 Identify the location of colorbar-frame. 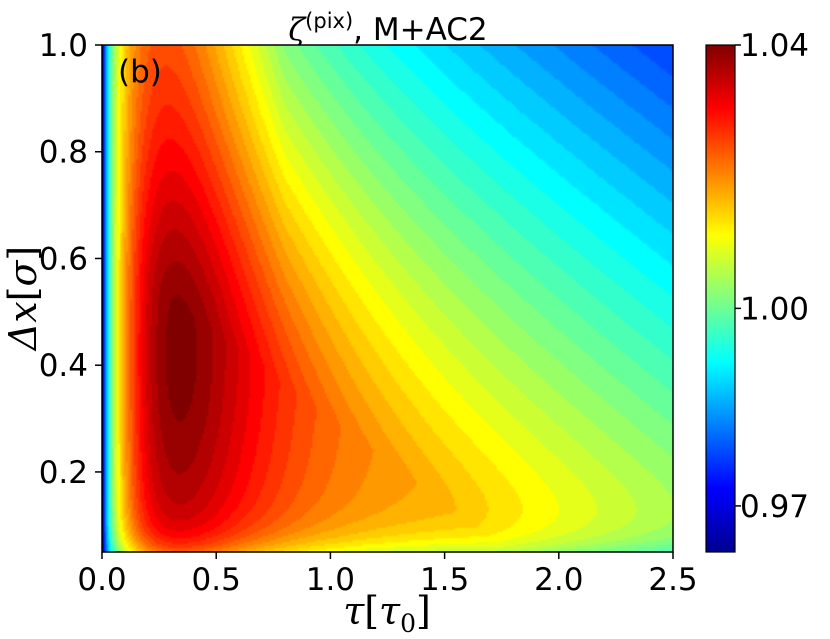
(720, 298).